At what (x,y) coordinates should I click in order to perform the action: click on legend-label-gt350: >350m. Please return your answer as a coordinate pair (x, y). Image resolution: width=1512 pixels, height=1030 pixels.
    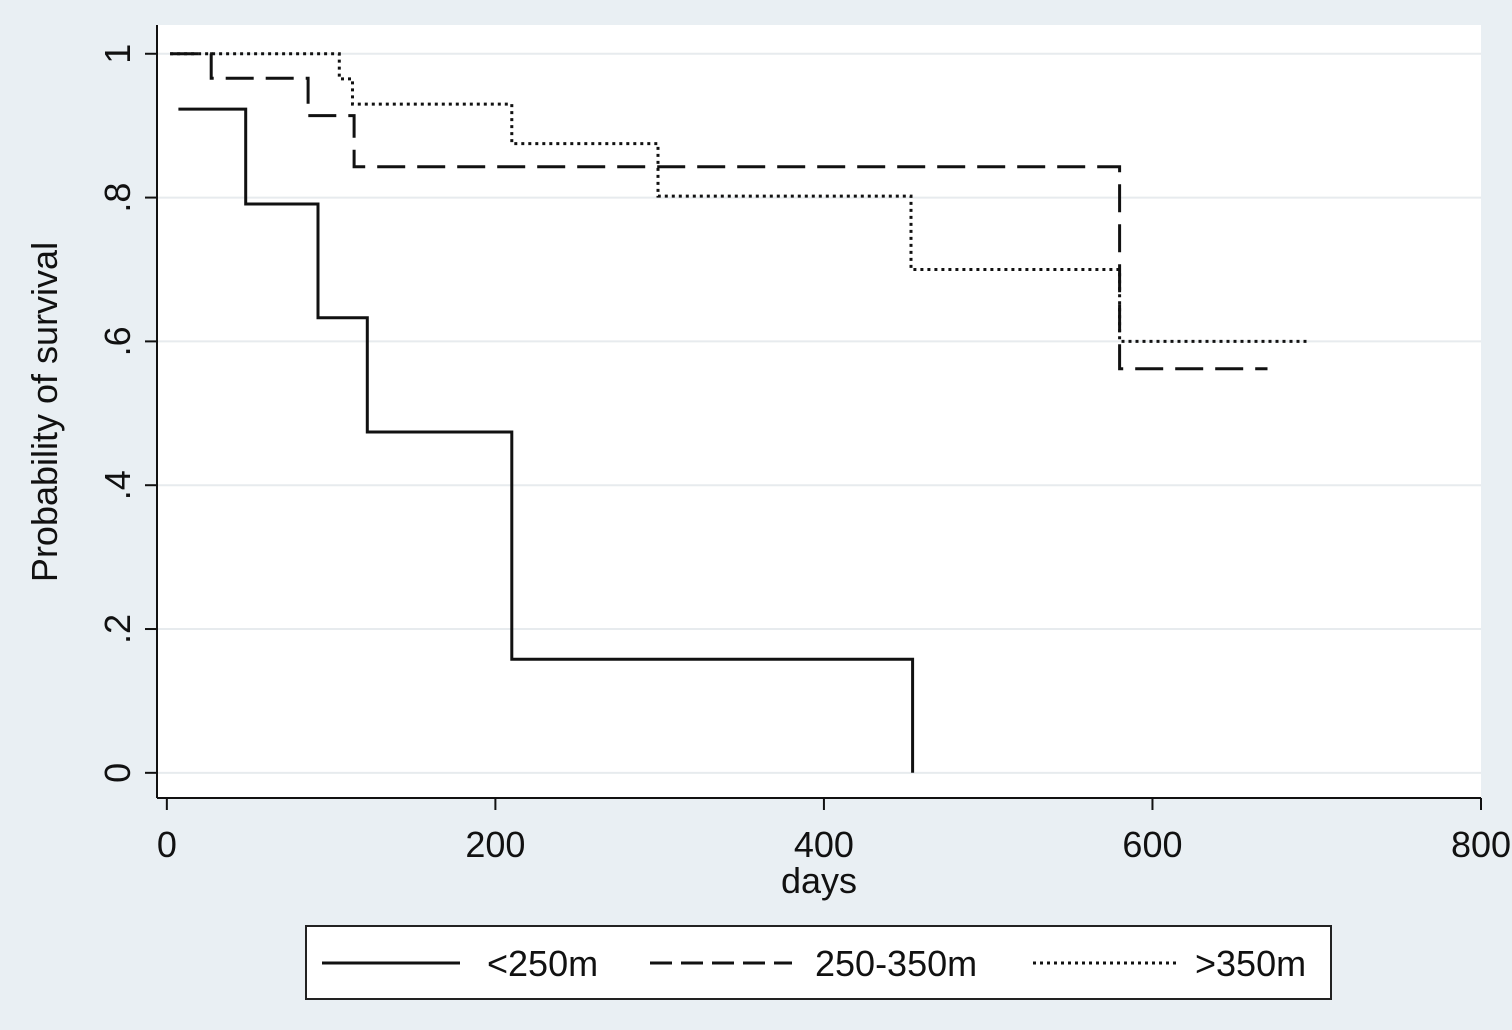
    Looking at the image, I should click on (1250, 963).